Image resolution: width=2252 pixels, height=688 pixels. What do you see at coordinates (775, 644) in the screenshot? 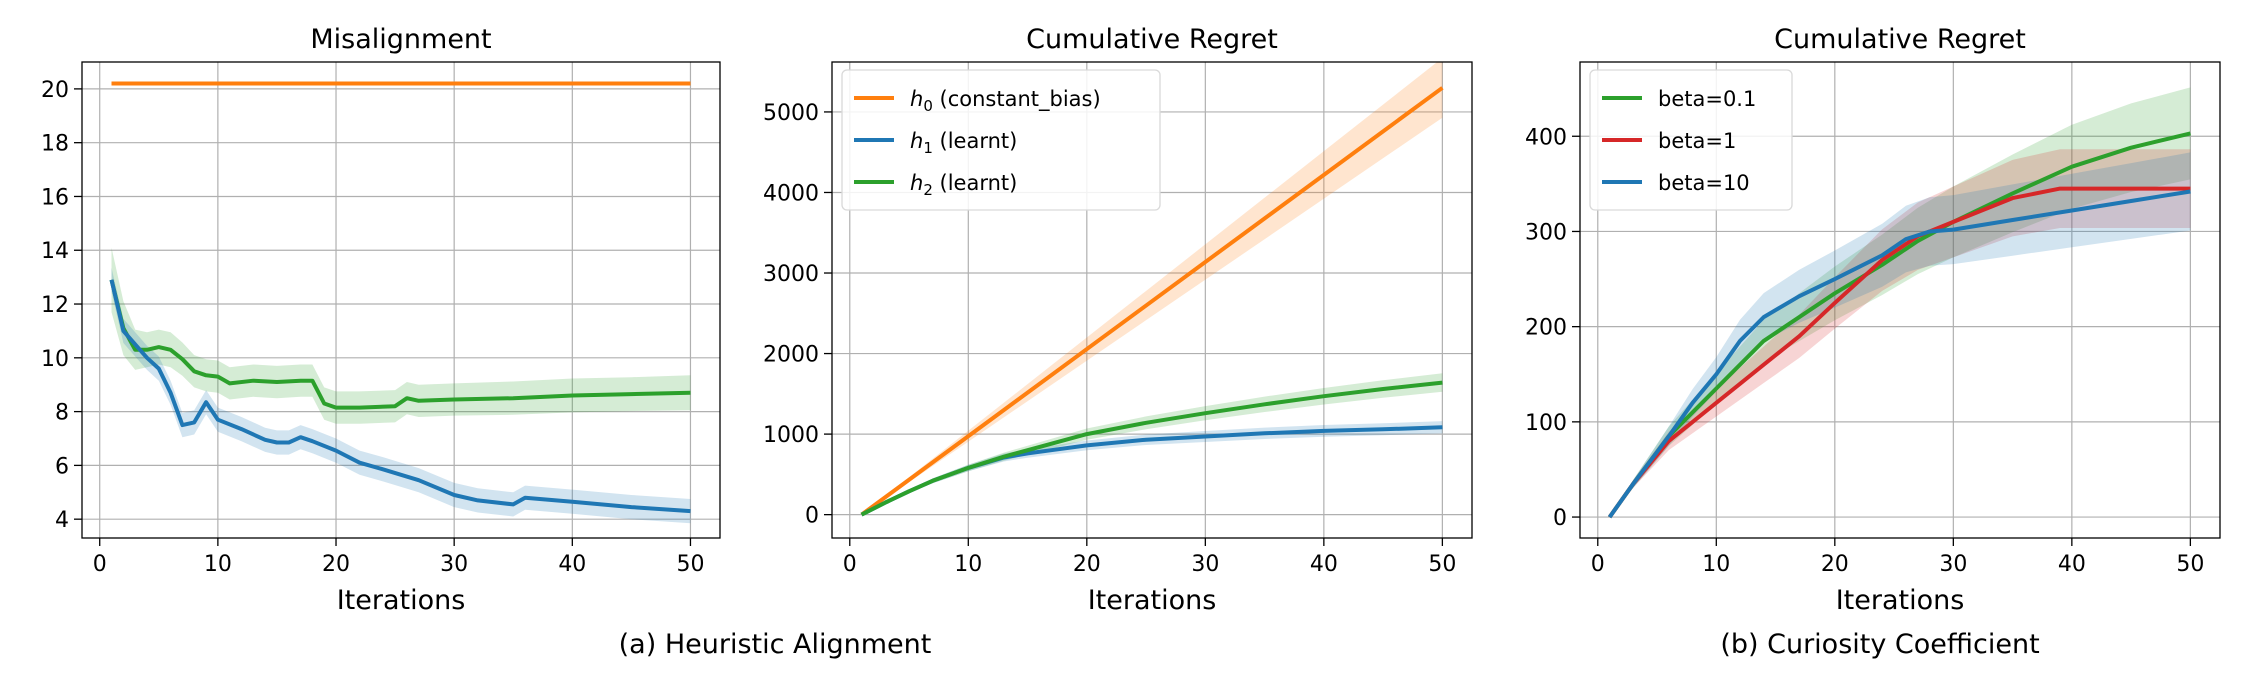
I see `caption-heuristic-alignment: (a) Heuristic Alignment` at bounding box center [775, 644].